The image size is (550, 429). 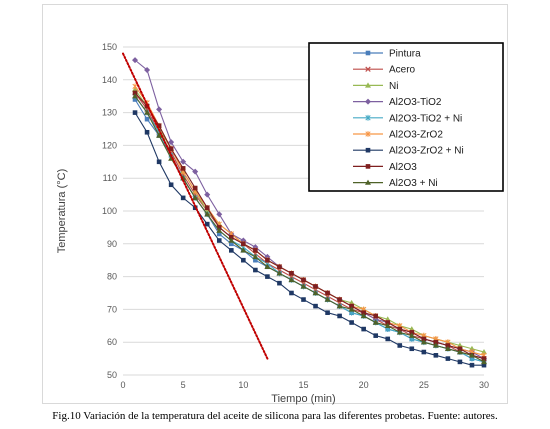 I want to click on y-tick-label: 130, so click(x=109, y=113).